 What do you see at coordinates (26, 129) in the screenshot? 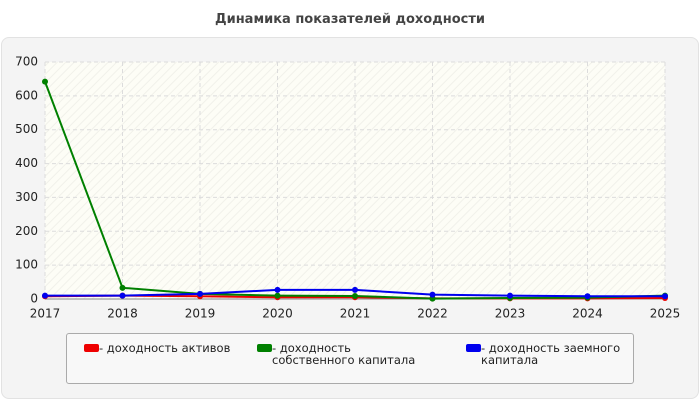
I see `y-tick-label: 500` at bounding box center [26, 129].